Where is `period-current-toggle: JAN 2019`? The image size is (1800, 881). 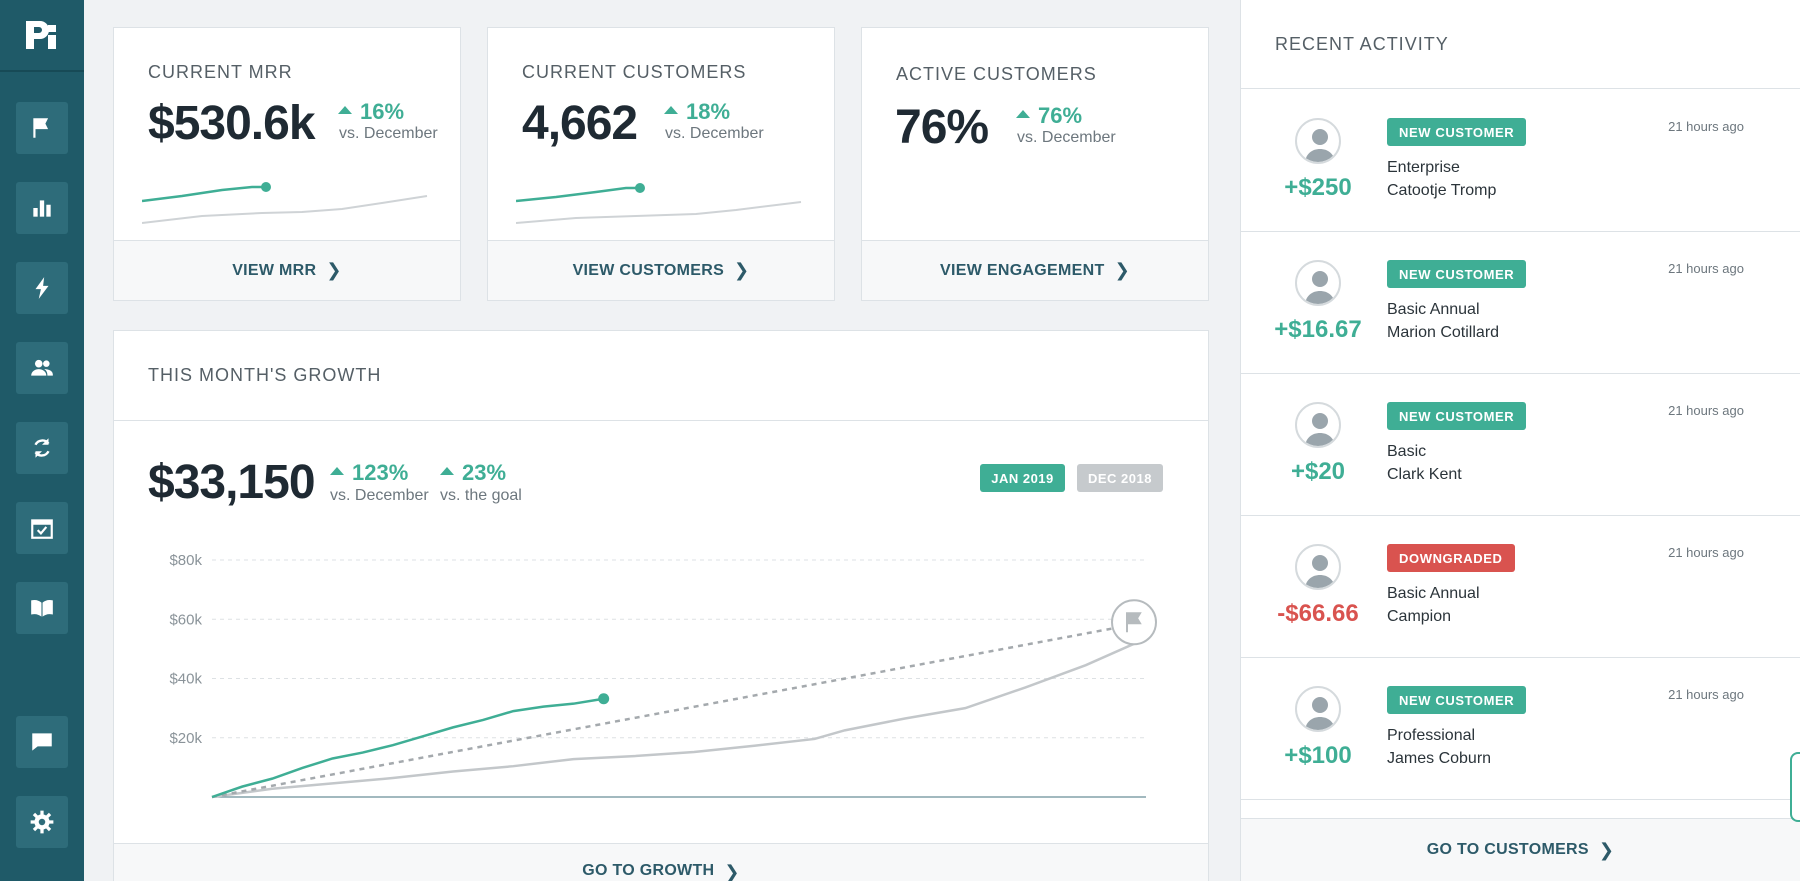 period-current-toggle: JAN 2019 is located at coordinates (1022, 478).